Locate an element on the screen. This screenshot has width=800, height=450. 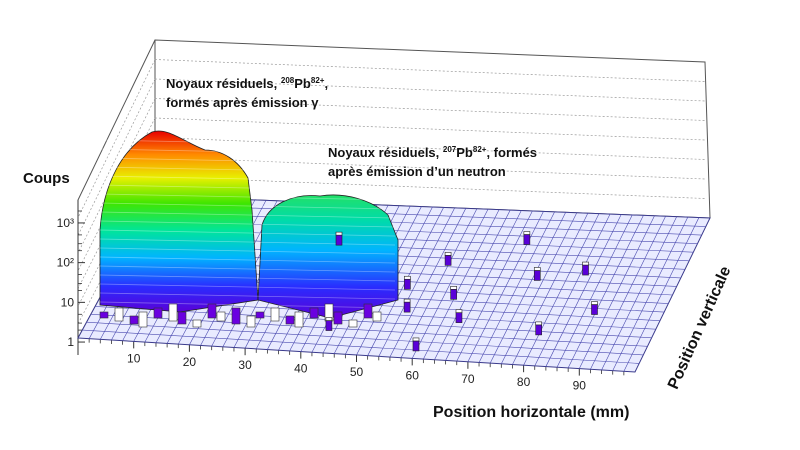
peak-207pb is located at coordinates (328, 256).